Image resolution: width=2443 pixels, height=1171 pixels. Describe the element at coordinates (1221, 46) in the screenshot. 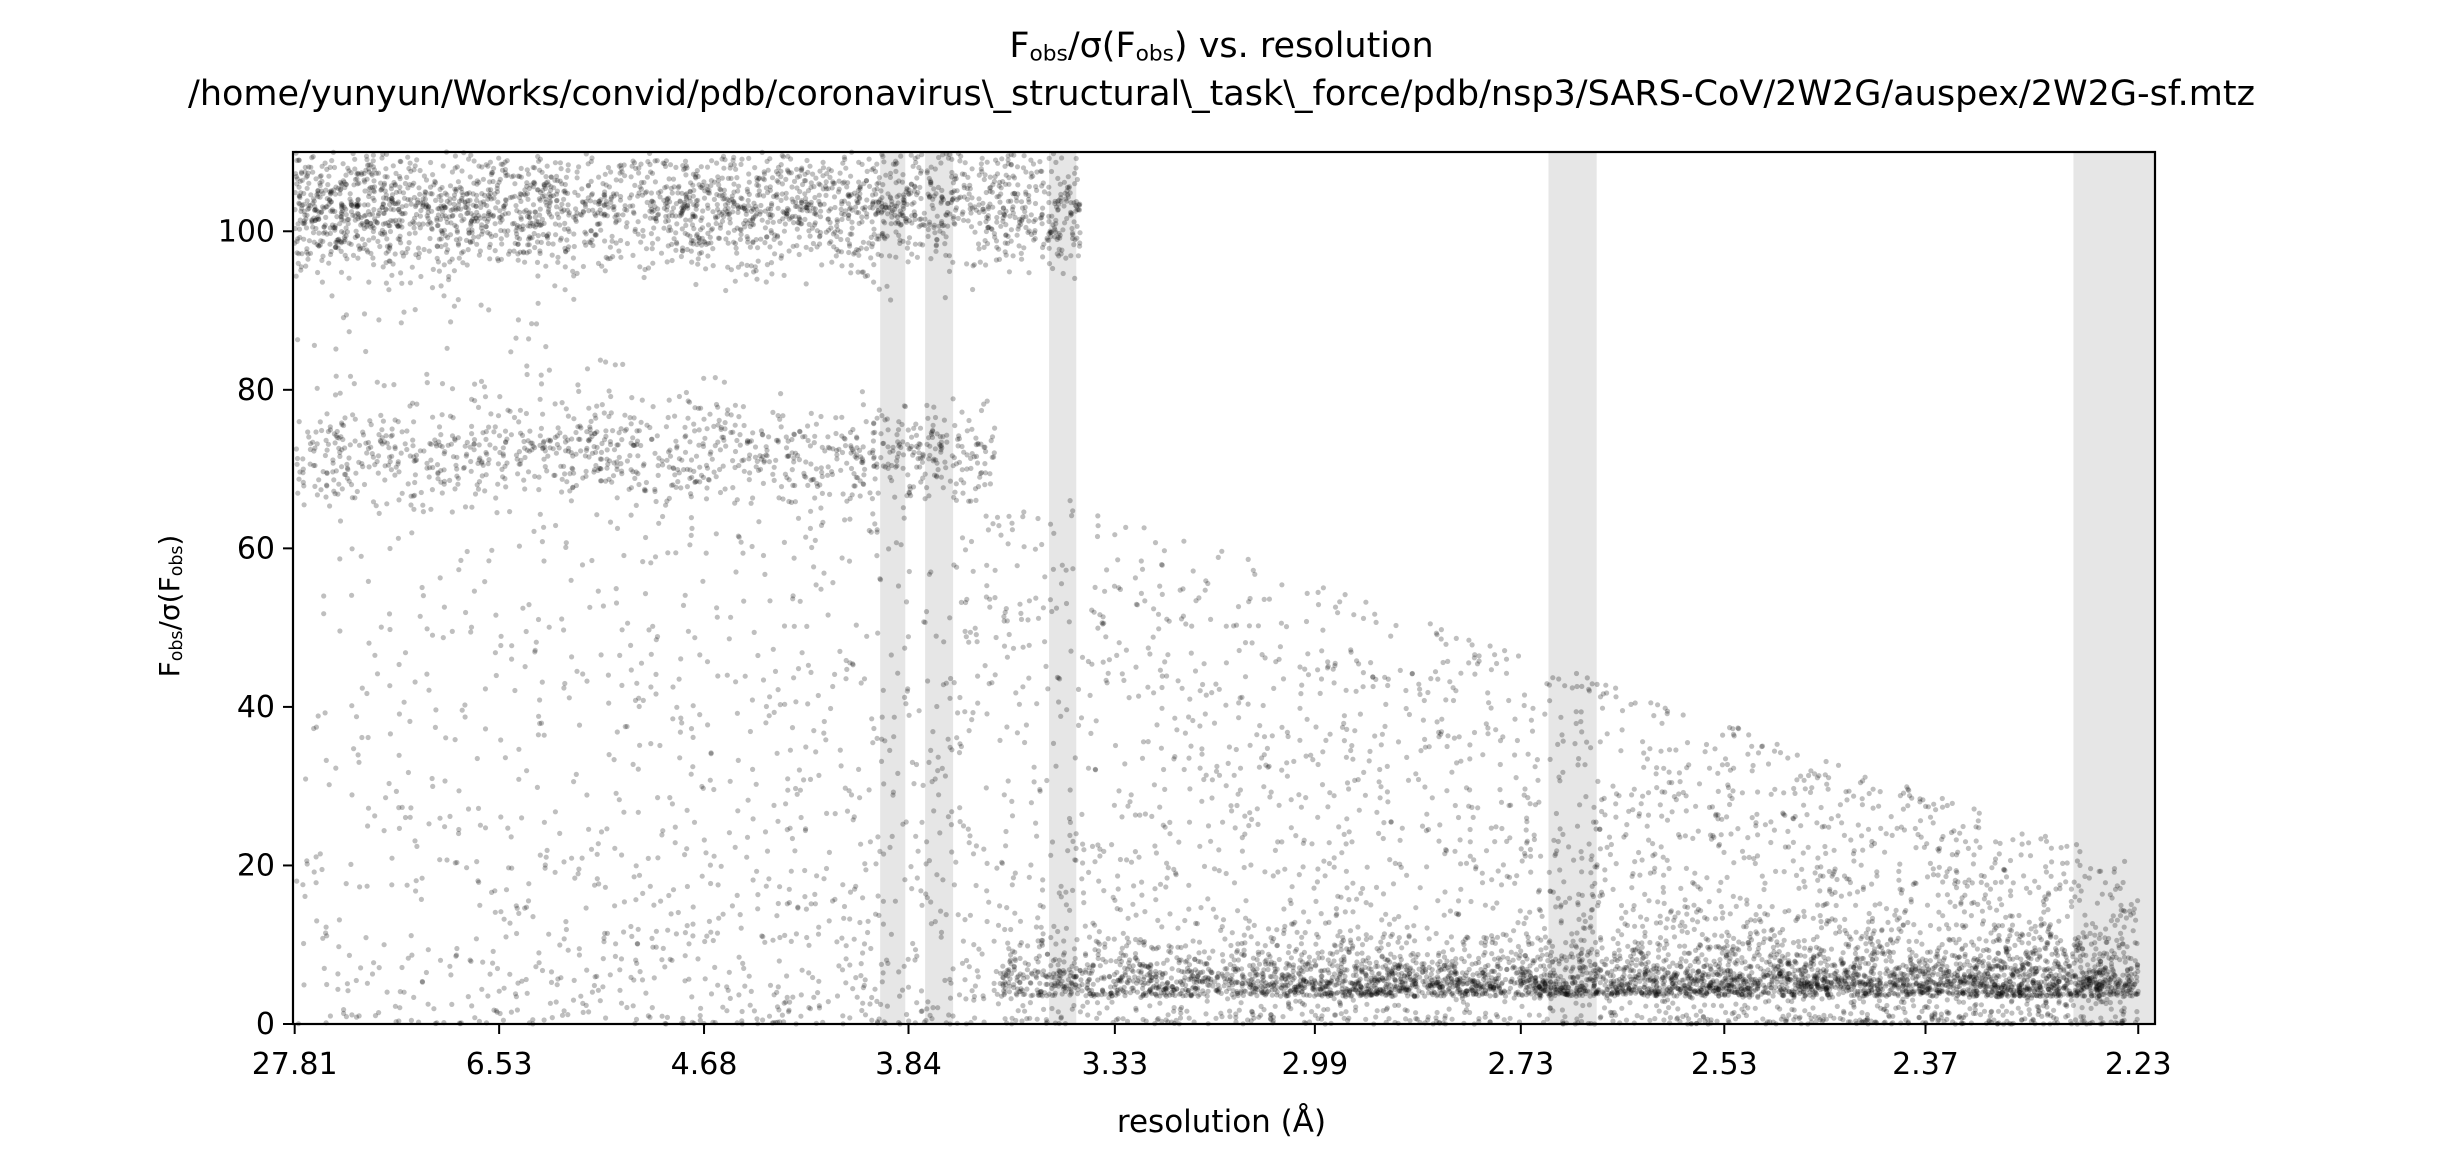

I see `chart-title: Fobs/σ(Fobs) vs. resolution` at that location.